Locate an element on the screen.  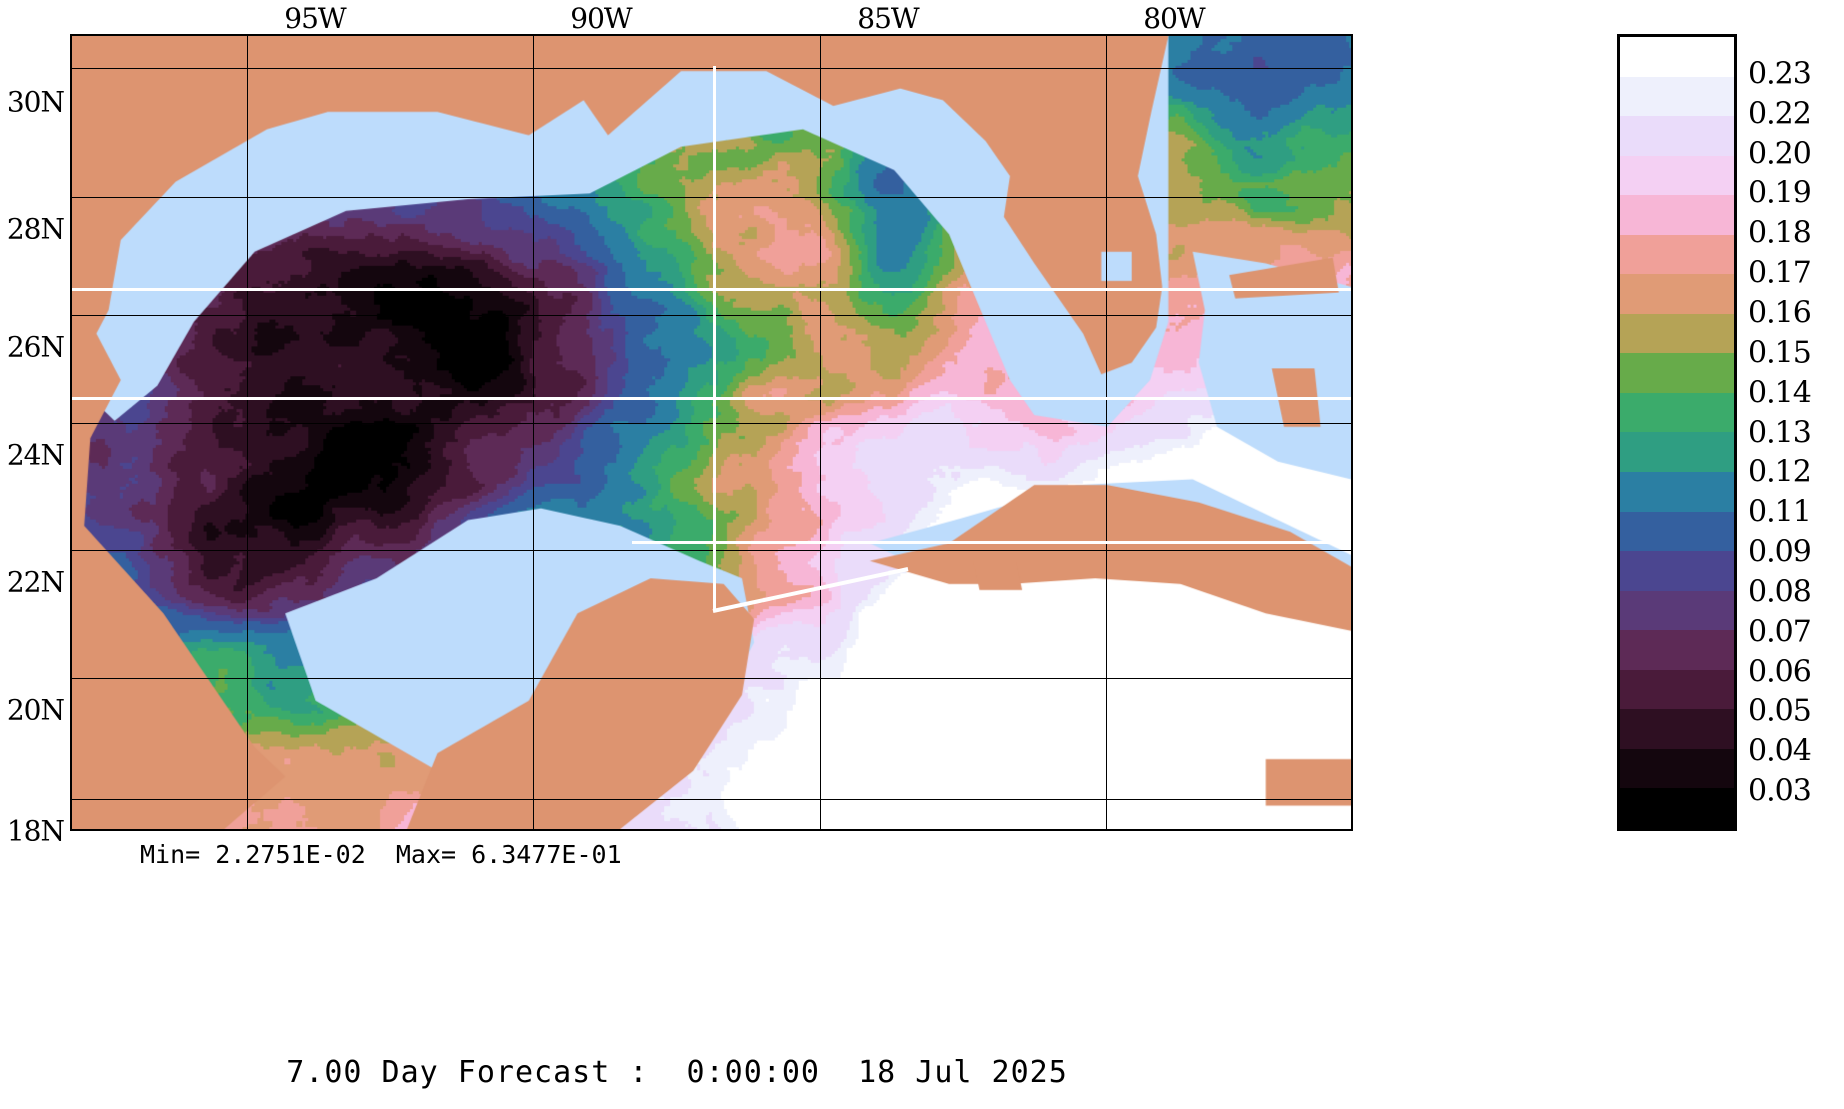
colorbar-tick-0-08: 0.08 is located at coordinates (1780, 592).